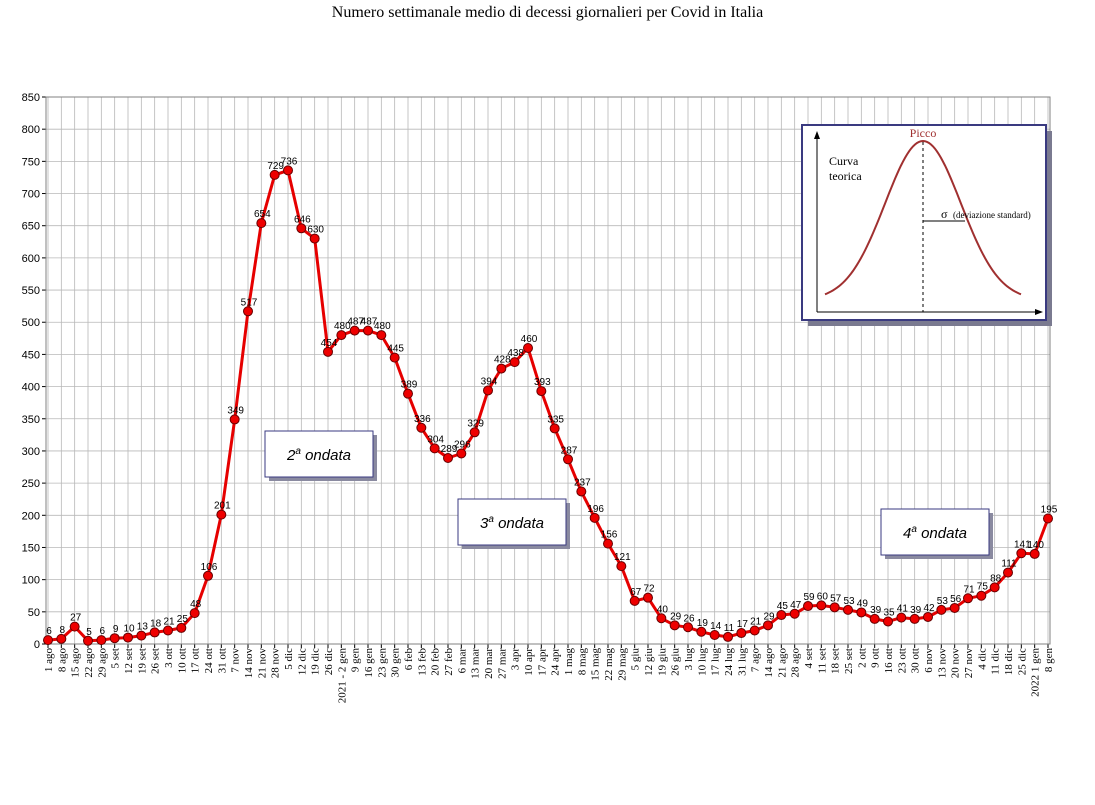 The image size is (1095, 805). Describe the element at coordinates (876, 610) in the screenshot. I see `data-label: 39` at that location.